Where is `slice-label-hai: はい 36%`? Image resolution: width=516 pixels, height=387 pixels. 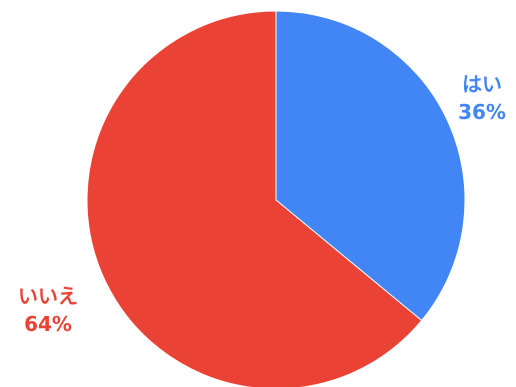 slice-label-hai: はい 36% is located at coordinates (482, 98).